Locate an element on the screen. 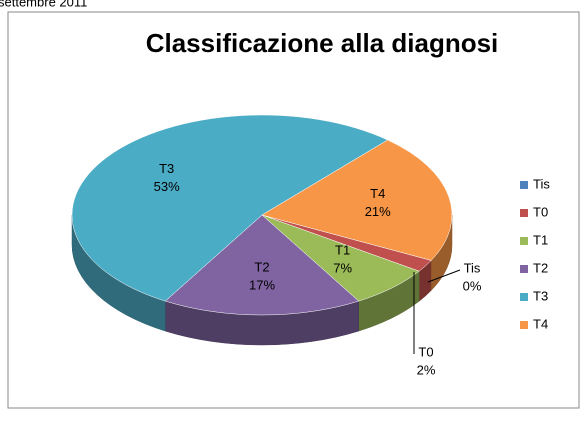 This screenshot has height=421, width=587. legend-label: T4 is located at coordinates (540, 323).